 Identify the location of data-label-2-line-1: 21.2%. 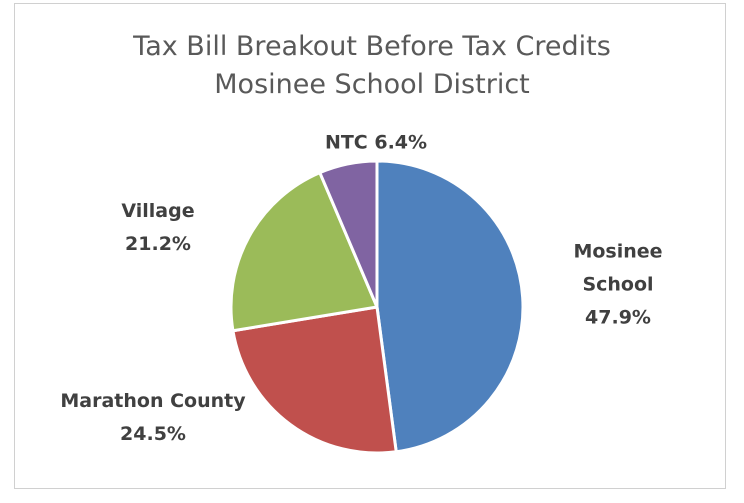
(158, 244).